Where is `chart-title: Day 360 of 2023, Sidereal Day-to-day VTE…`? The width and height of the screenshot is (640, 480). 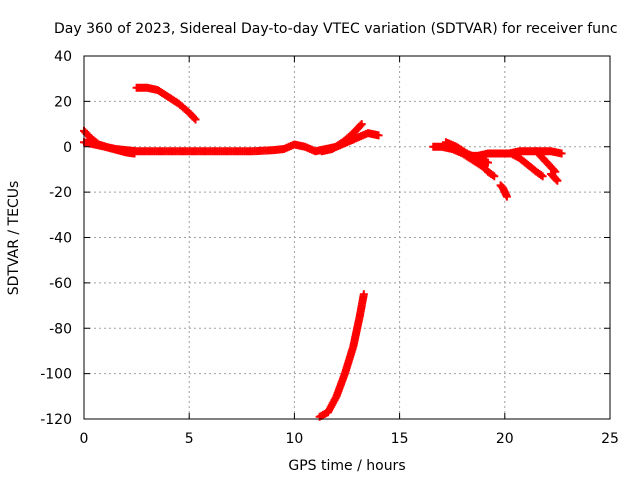 chart-title: Day 360 of 2023, Sidereal Day-to-day VTE… is located at coordinates (336, 29).